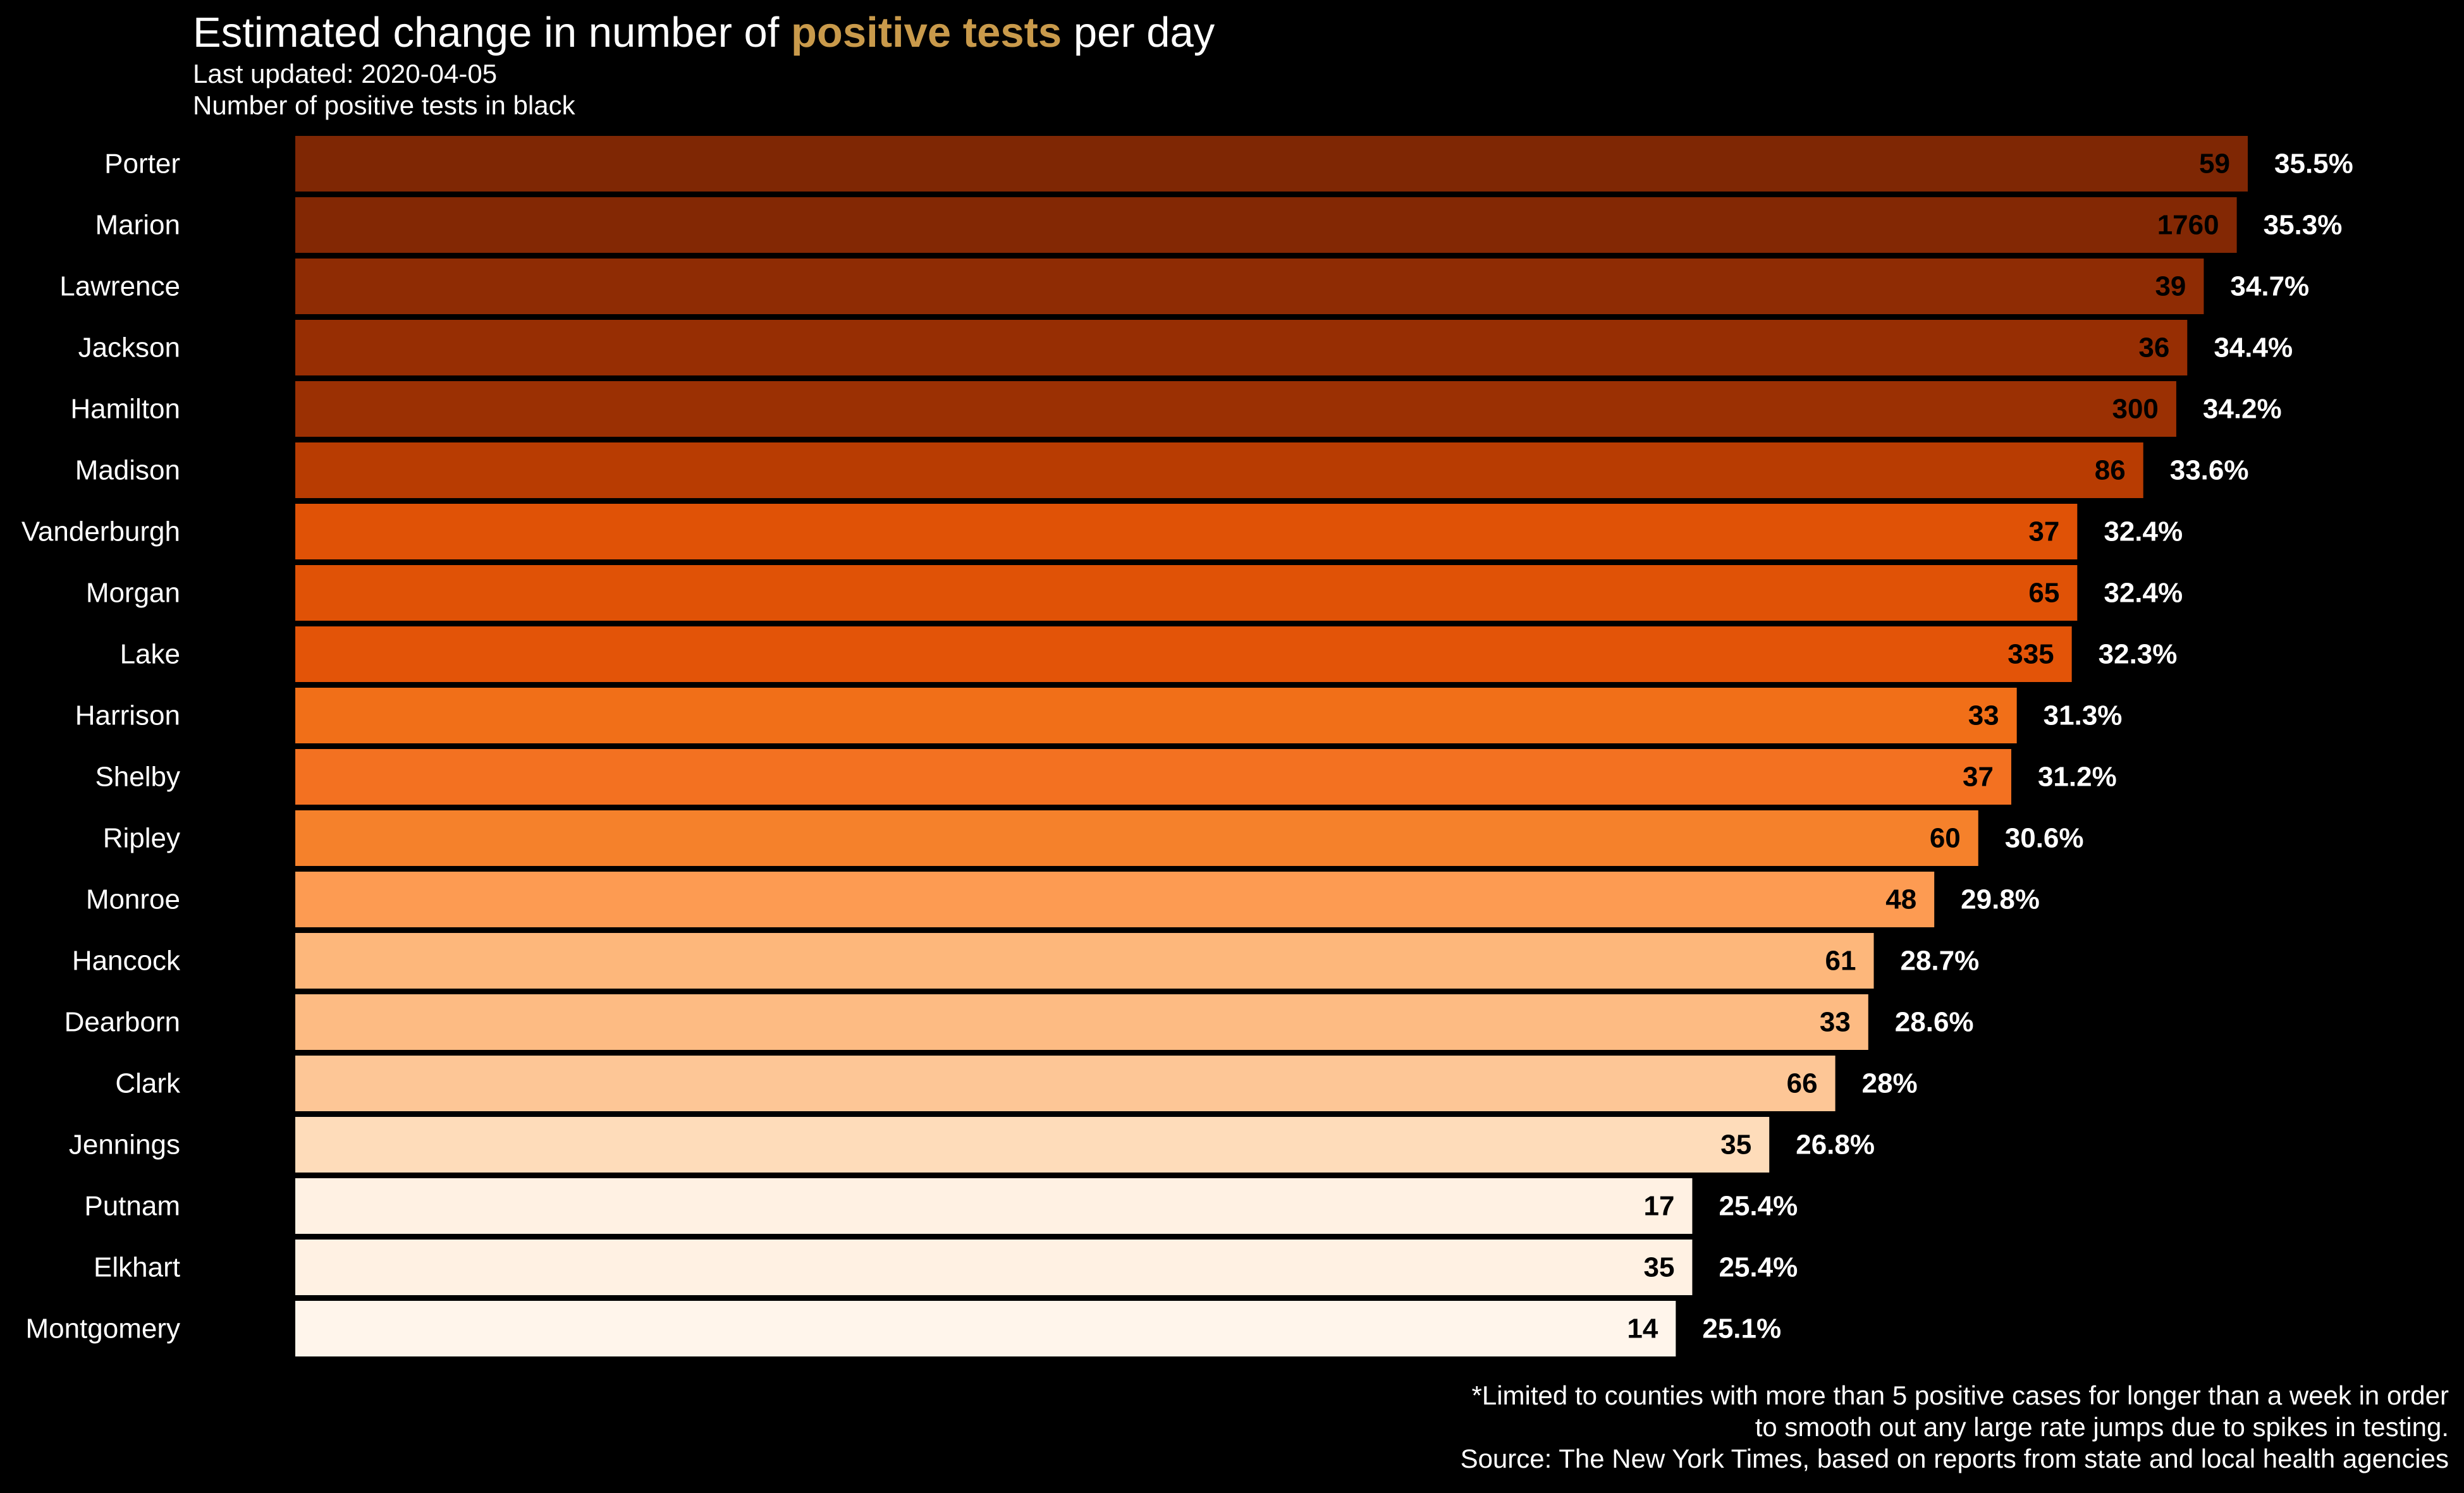 This screenshot has width=2464, height=1493. I want to click on positive-tests-label: 14, so click(1642, 1328).